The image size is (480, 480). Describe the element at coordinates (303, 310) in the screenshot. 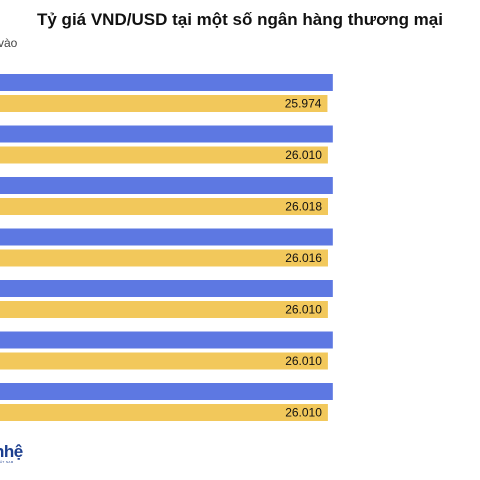

I see `bar-value-label-5: 26.010` at that location.